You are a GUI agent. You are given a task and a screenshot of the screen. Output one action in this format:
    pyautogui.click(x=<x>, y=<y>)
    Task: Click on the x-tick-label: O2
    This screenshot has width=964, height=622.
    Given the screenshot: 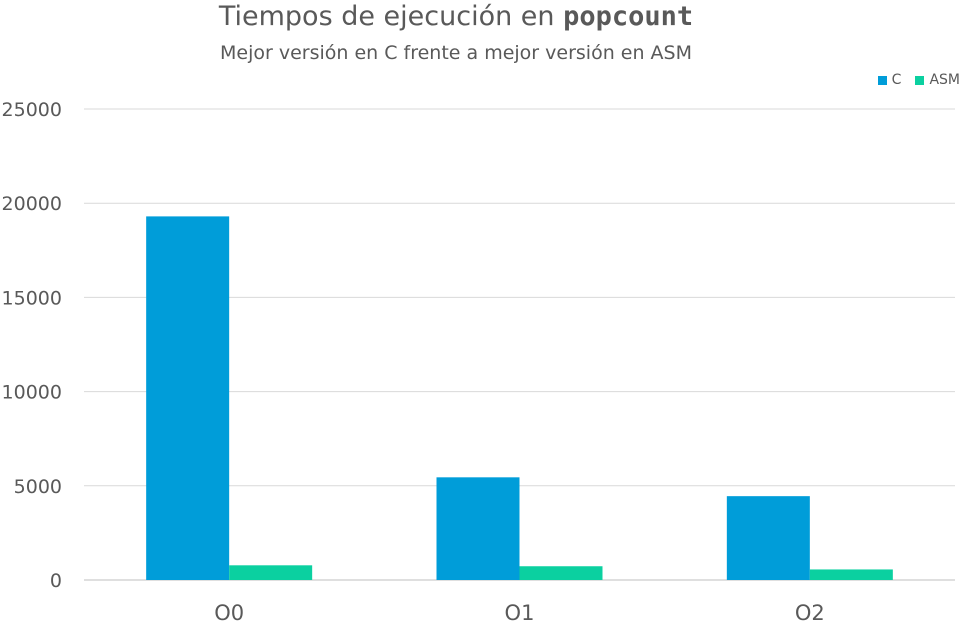 What is the action you would take?
    pyautogui.click(x=810, y=611)
    